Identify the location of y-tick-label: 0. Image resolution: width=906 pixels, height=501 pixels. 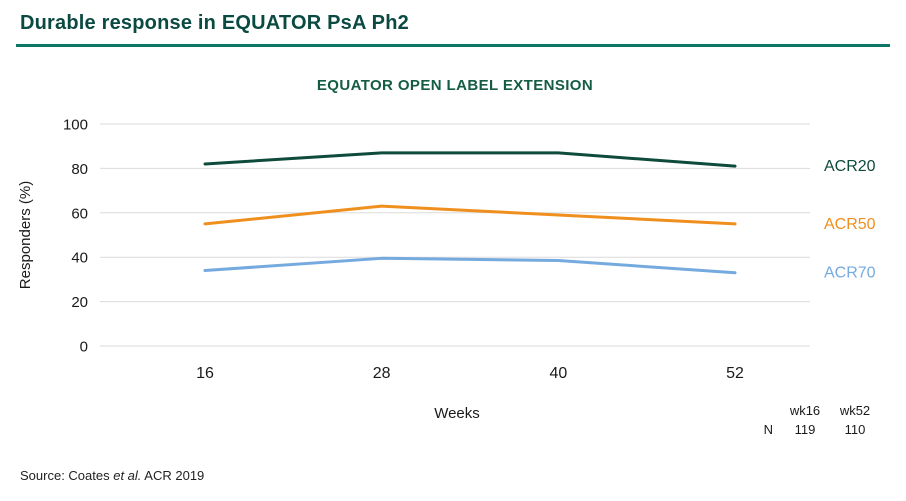
(84, 347).